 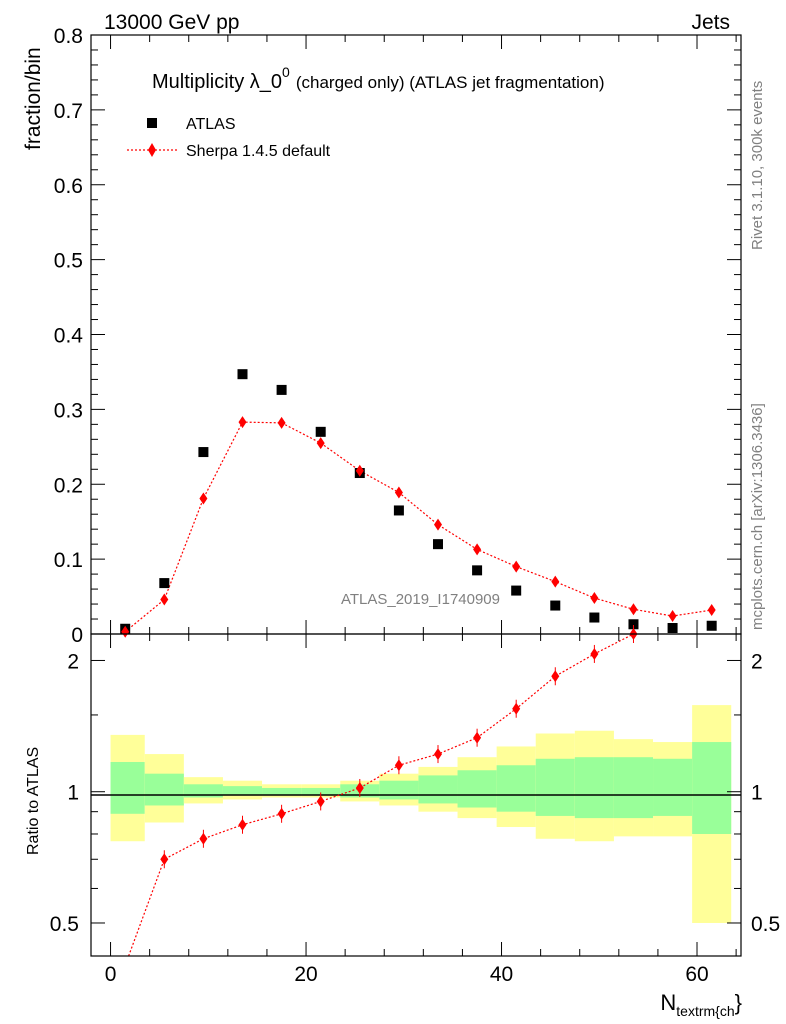 I want to click on main-ytick-label: 0.8, so click(x=68, y=36).